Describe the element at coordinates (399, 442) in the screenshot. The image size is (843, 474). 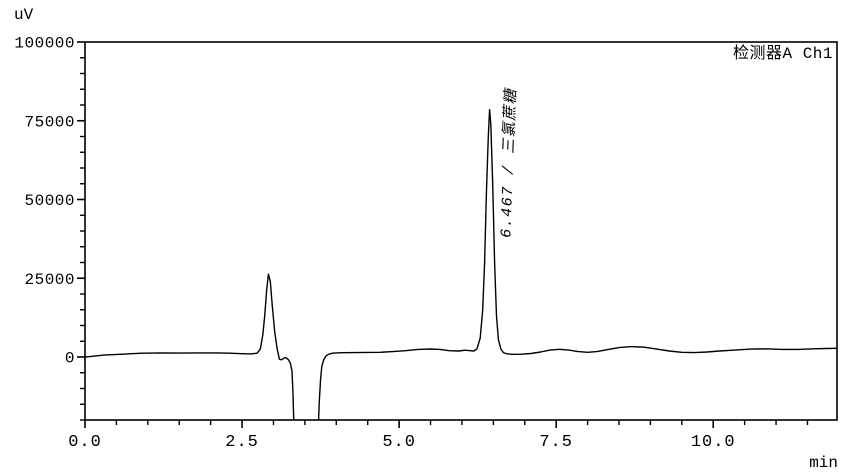
I see `x-tick-label: 5.0` at that location.